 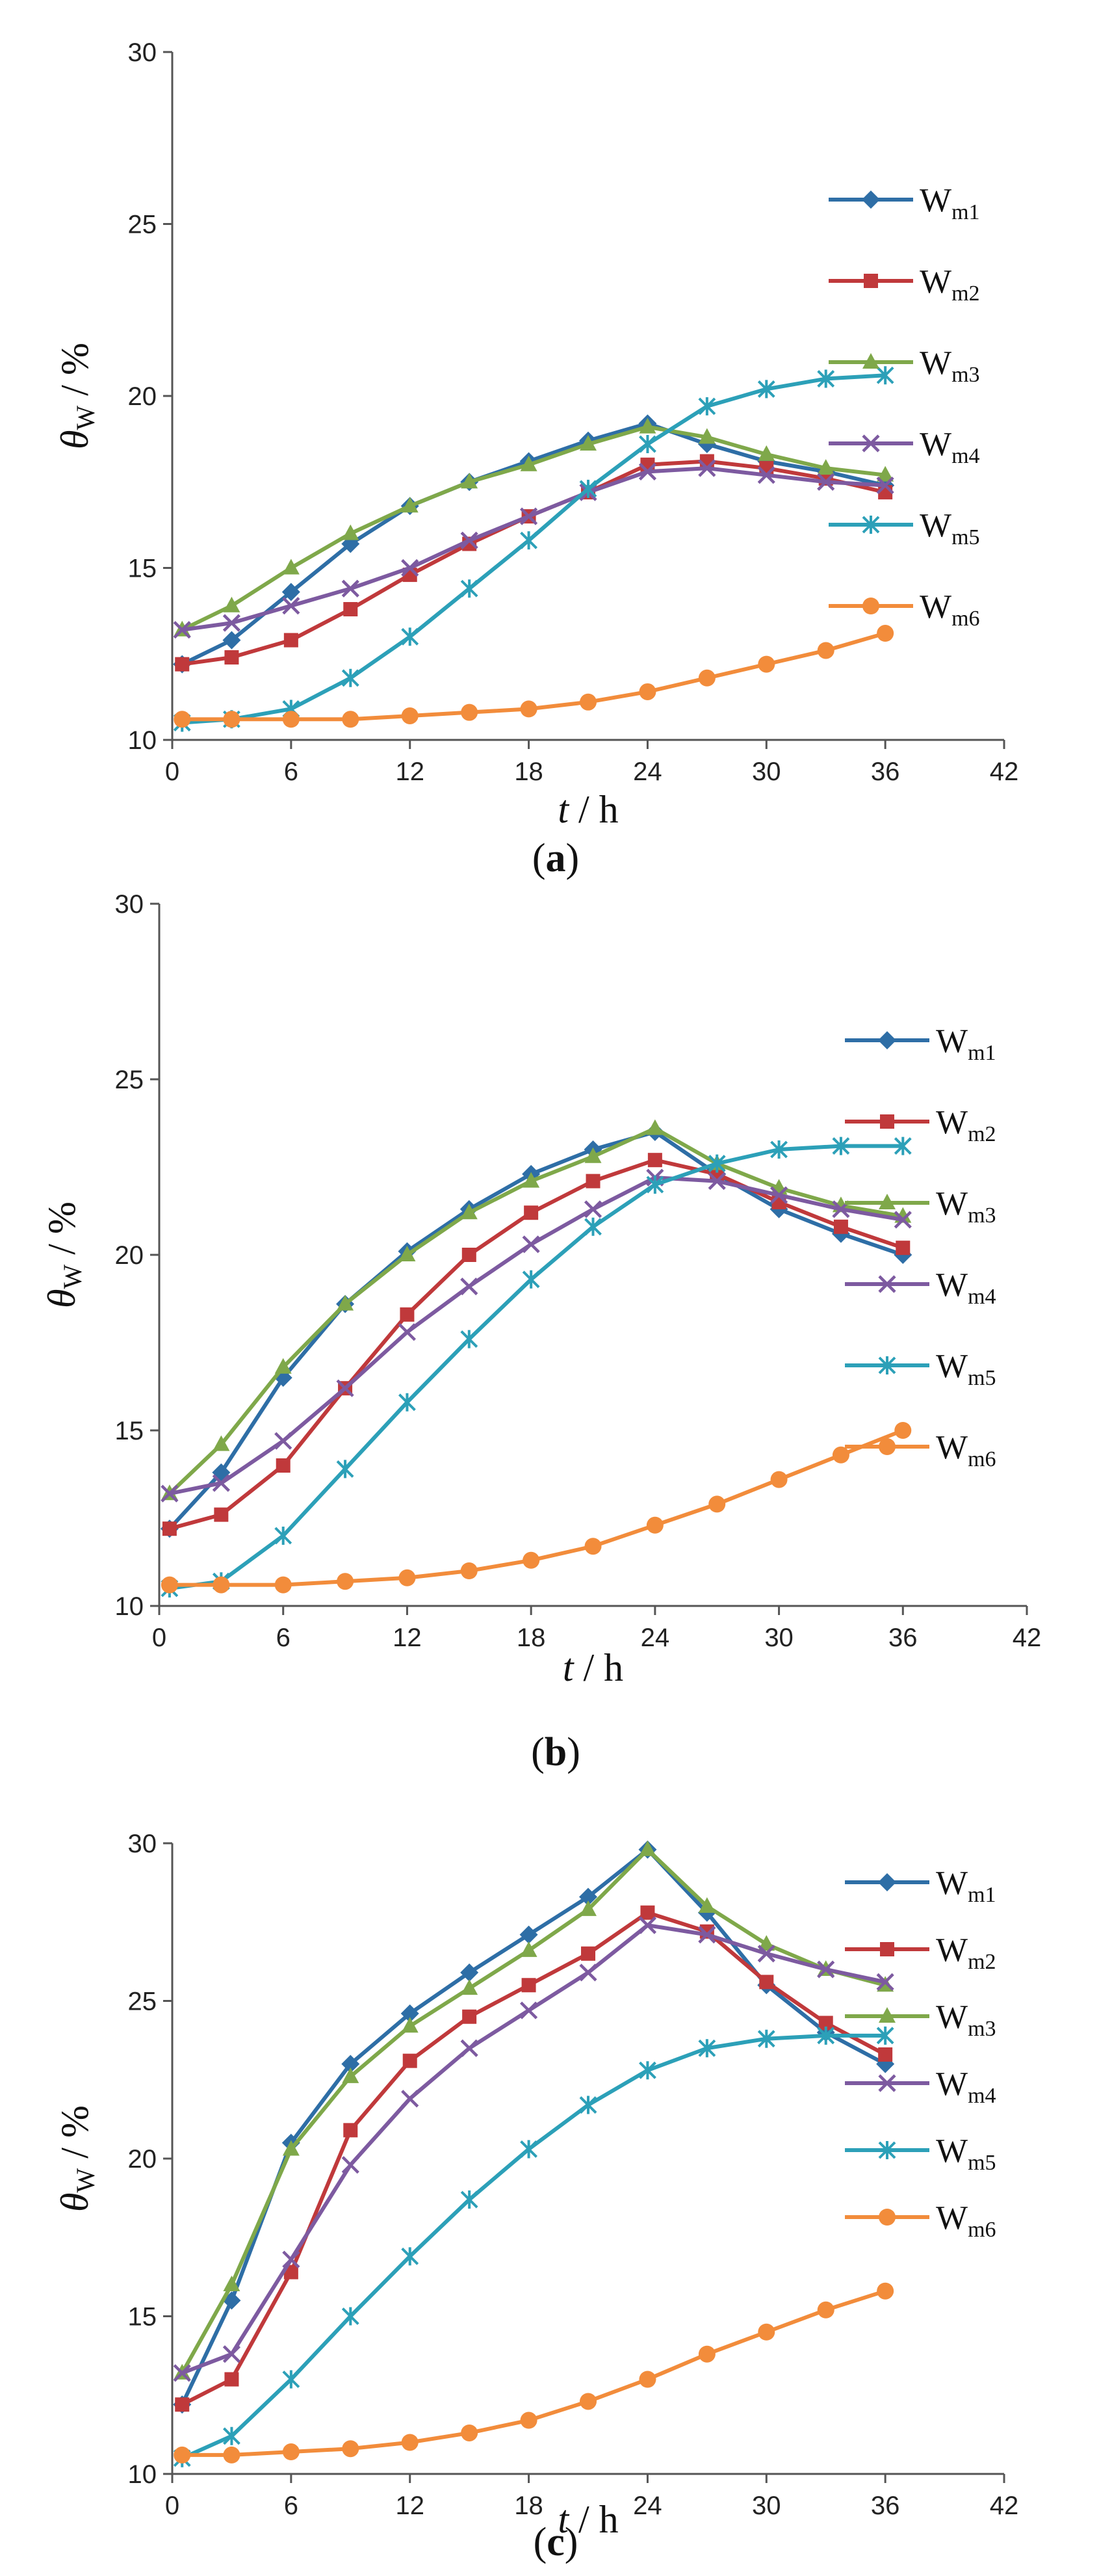 What do you see at coordinates (965, 456) in the screenshot?
I see `legend-sub: m4` at bounding box center [965, 456].